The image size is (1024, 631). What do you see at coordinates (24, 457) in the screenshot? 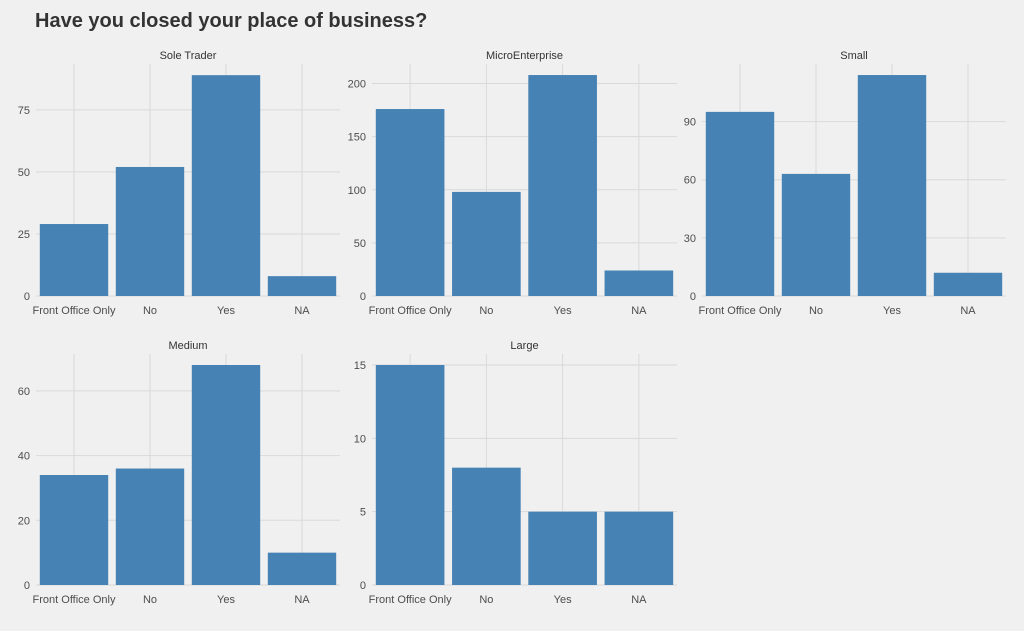
I see `y-tick-label: 40` at bounding box center [24, 457].